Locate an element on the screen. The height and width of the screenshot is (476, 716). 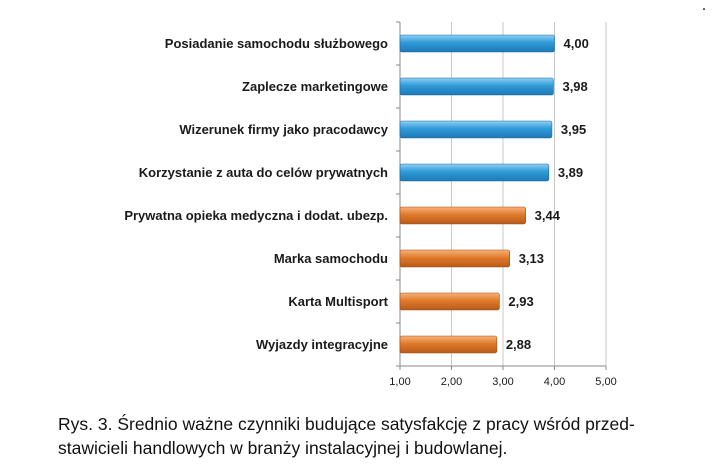
value-label: 3,98 is located at coordinates (574, 86).